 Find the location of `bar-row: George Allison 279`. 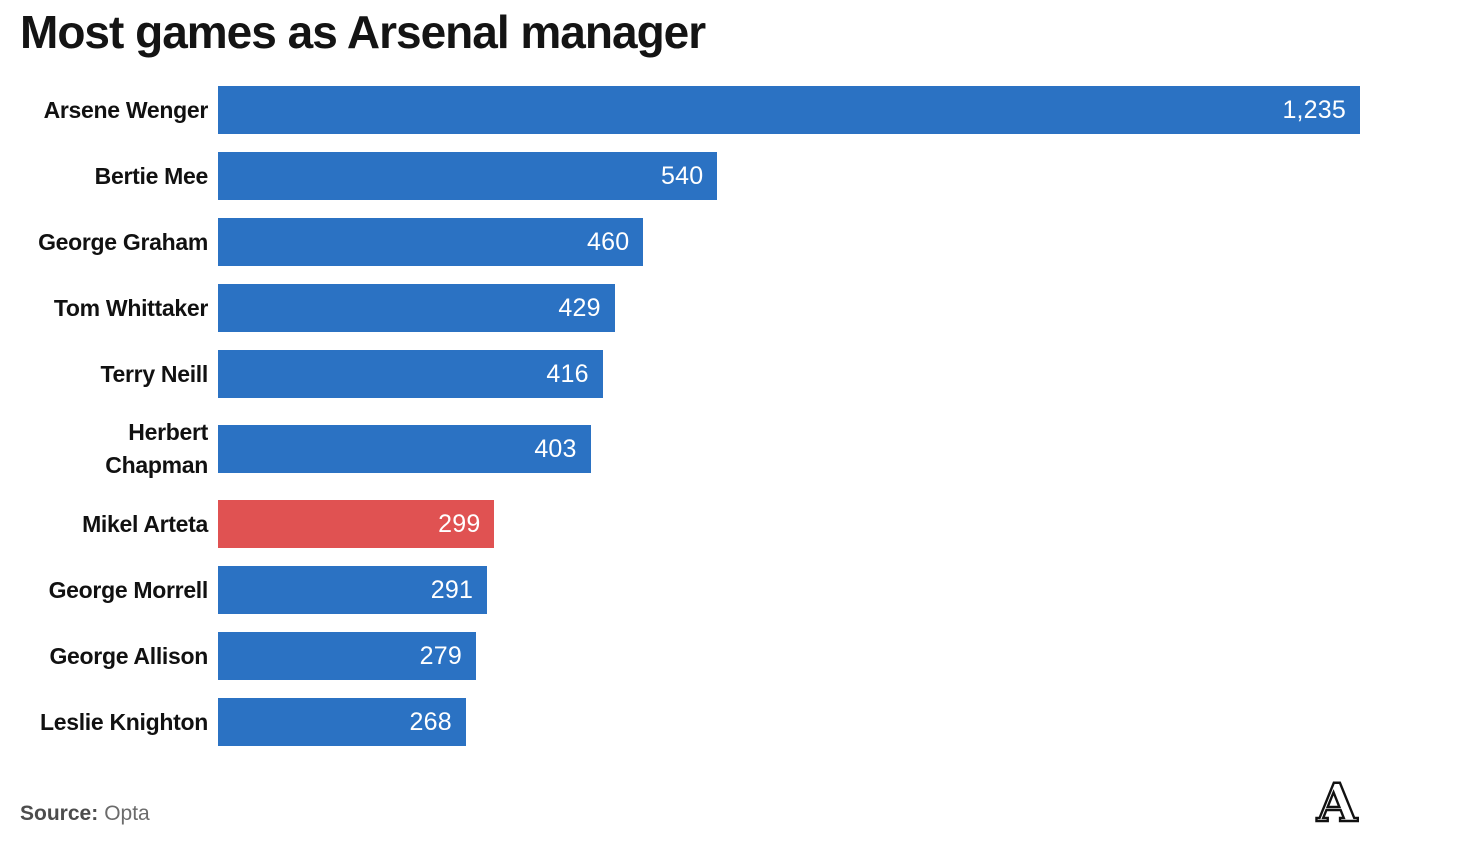

bar-row: George Allison 279 is located at coordinates (740, 656).